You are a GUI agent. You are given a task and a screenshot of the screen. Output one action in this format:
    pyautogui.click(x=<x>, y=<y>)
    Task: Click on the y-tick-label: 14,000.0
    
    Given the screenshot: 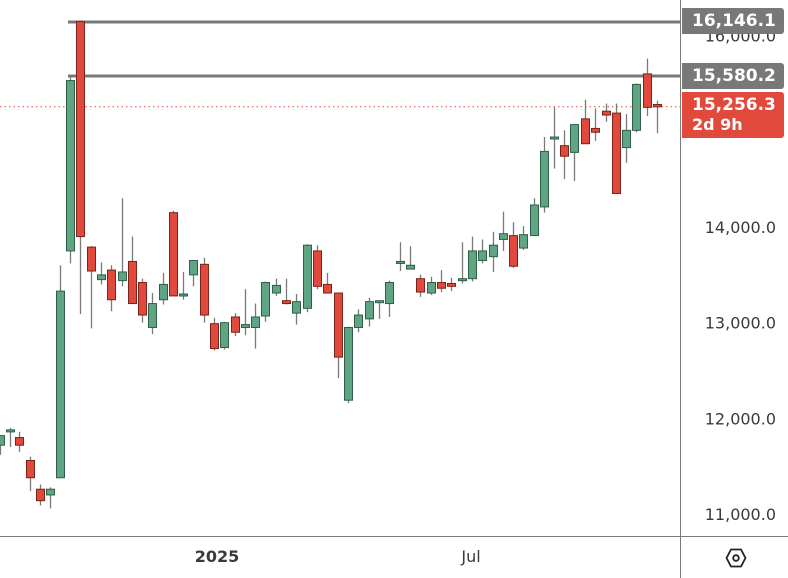 What is the action you would take?
    pyautogui.click(x=740, y=227)
    